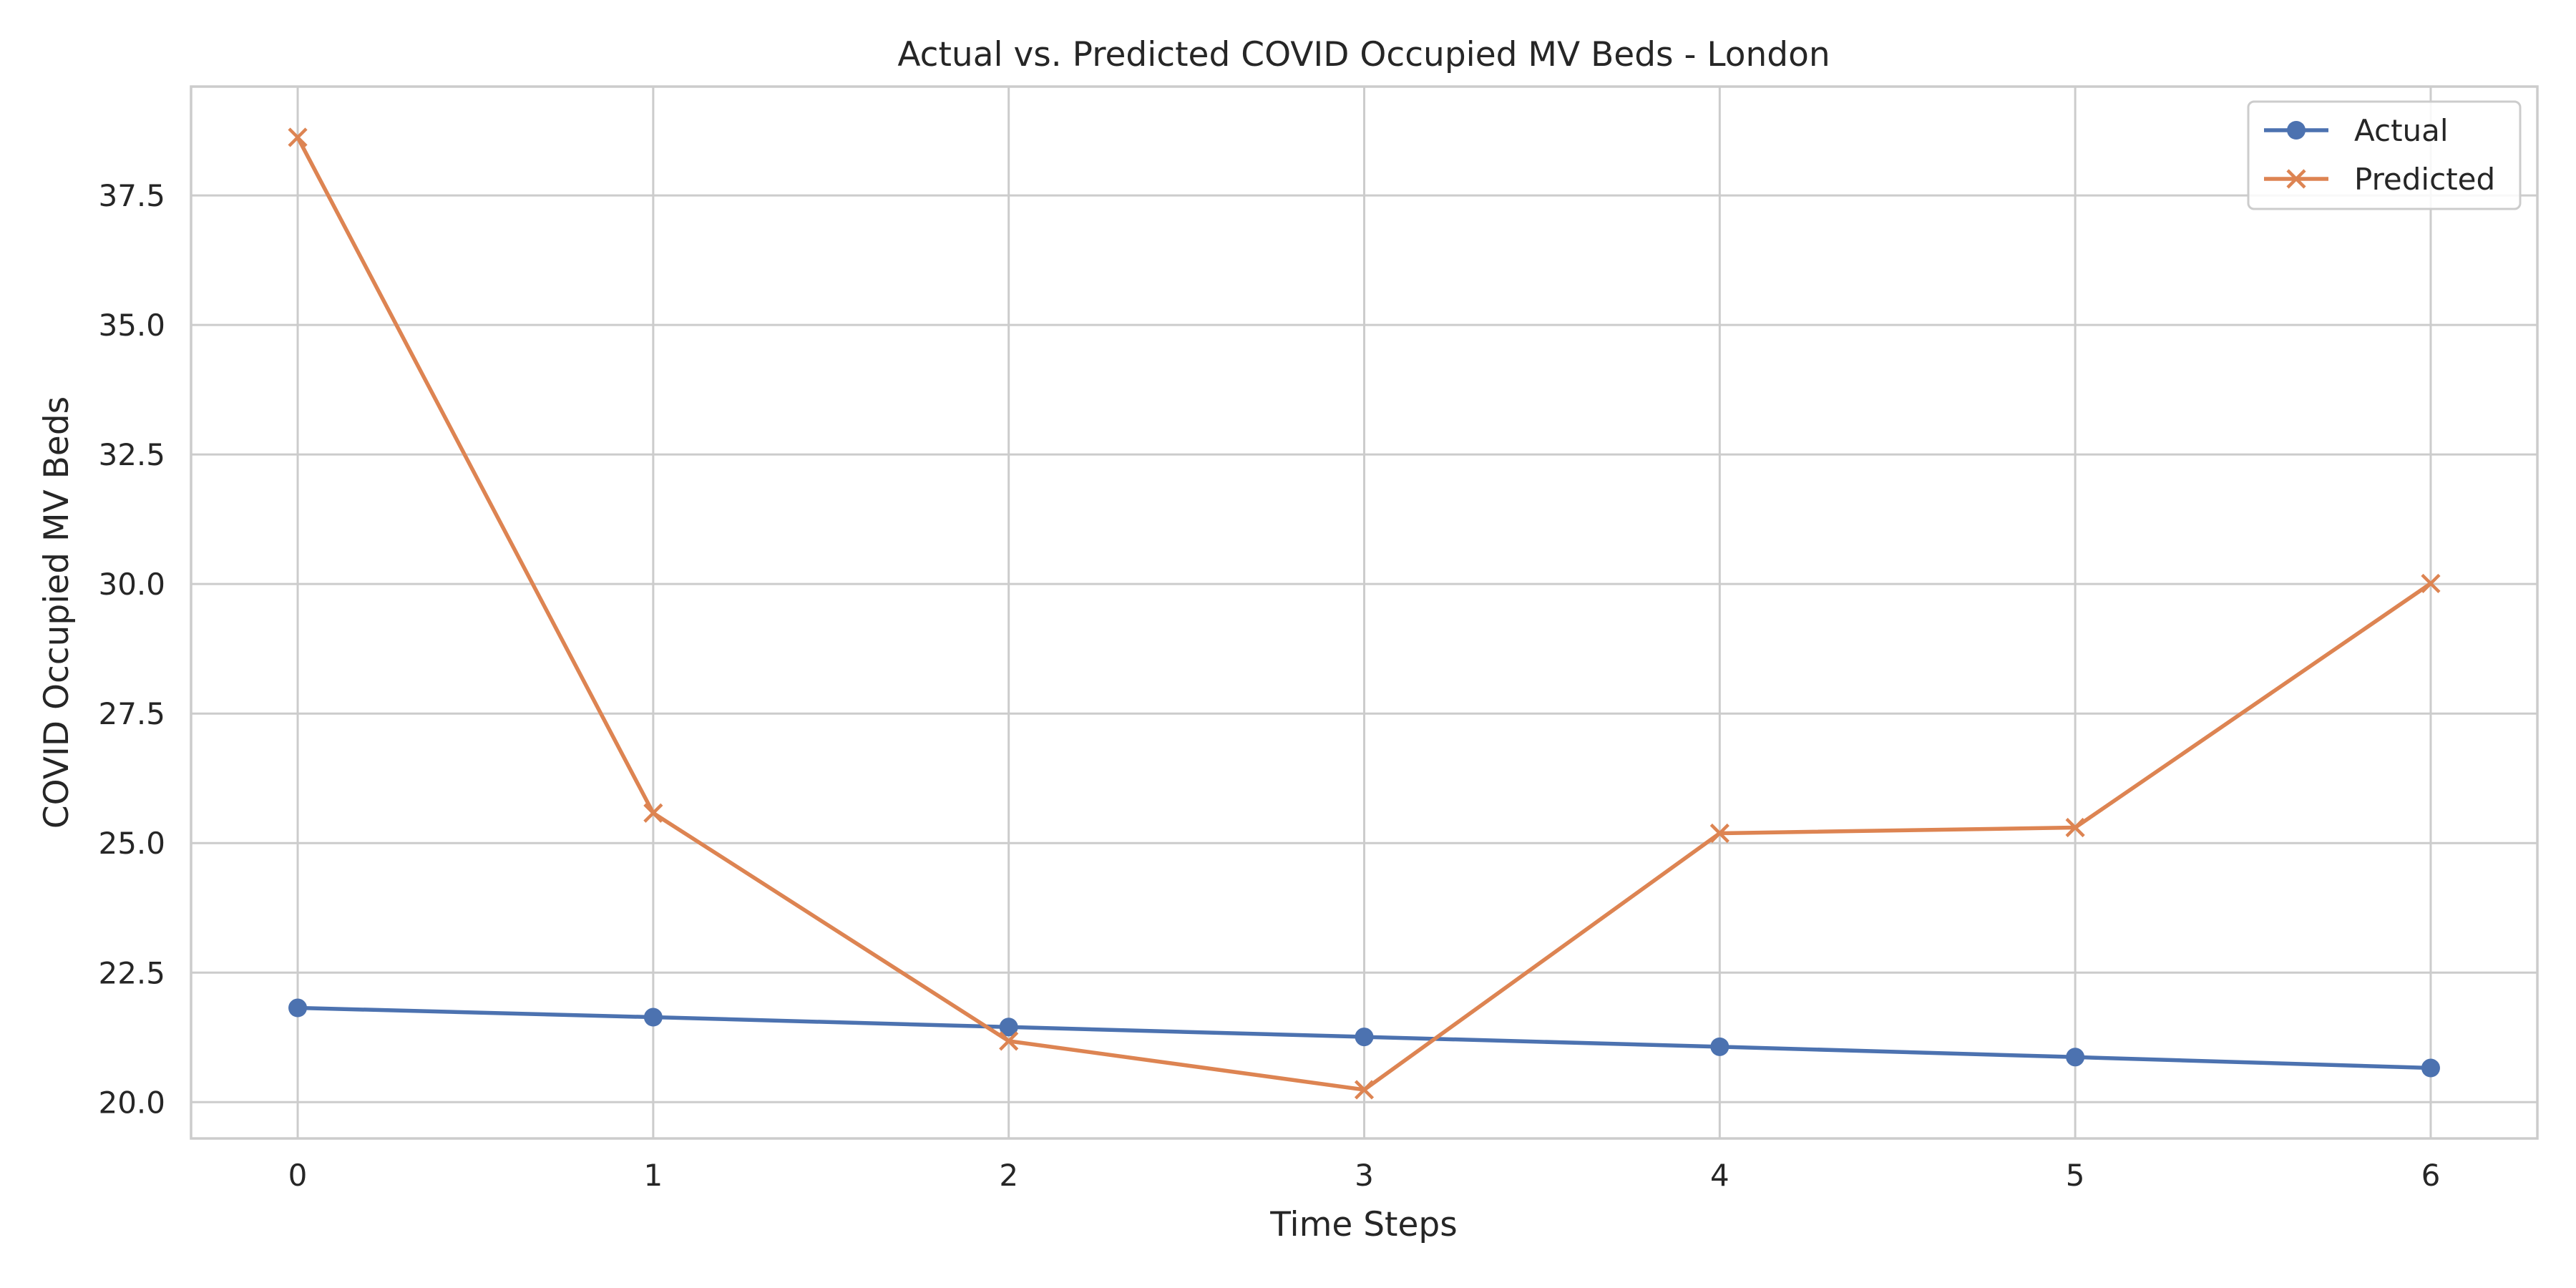 Image resolution: width=2576 pixels, height=1288 pixels. I want to click on series-actual, so click(1364, 1038).